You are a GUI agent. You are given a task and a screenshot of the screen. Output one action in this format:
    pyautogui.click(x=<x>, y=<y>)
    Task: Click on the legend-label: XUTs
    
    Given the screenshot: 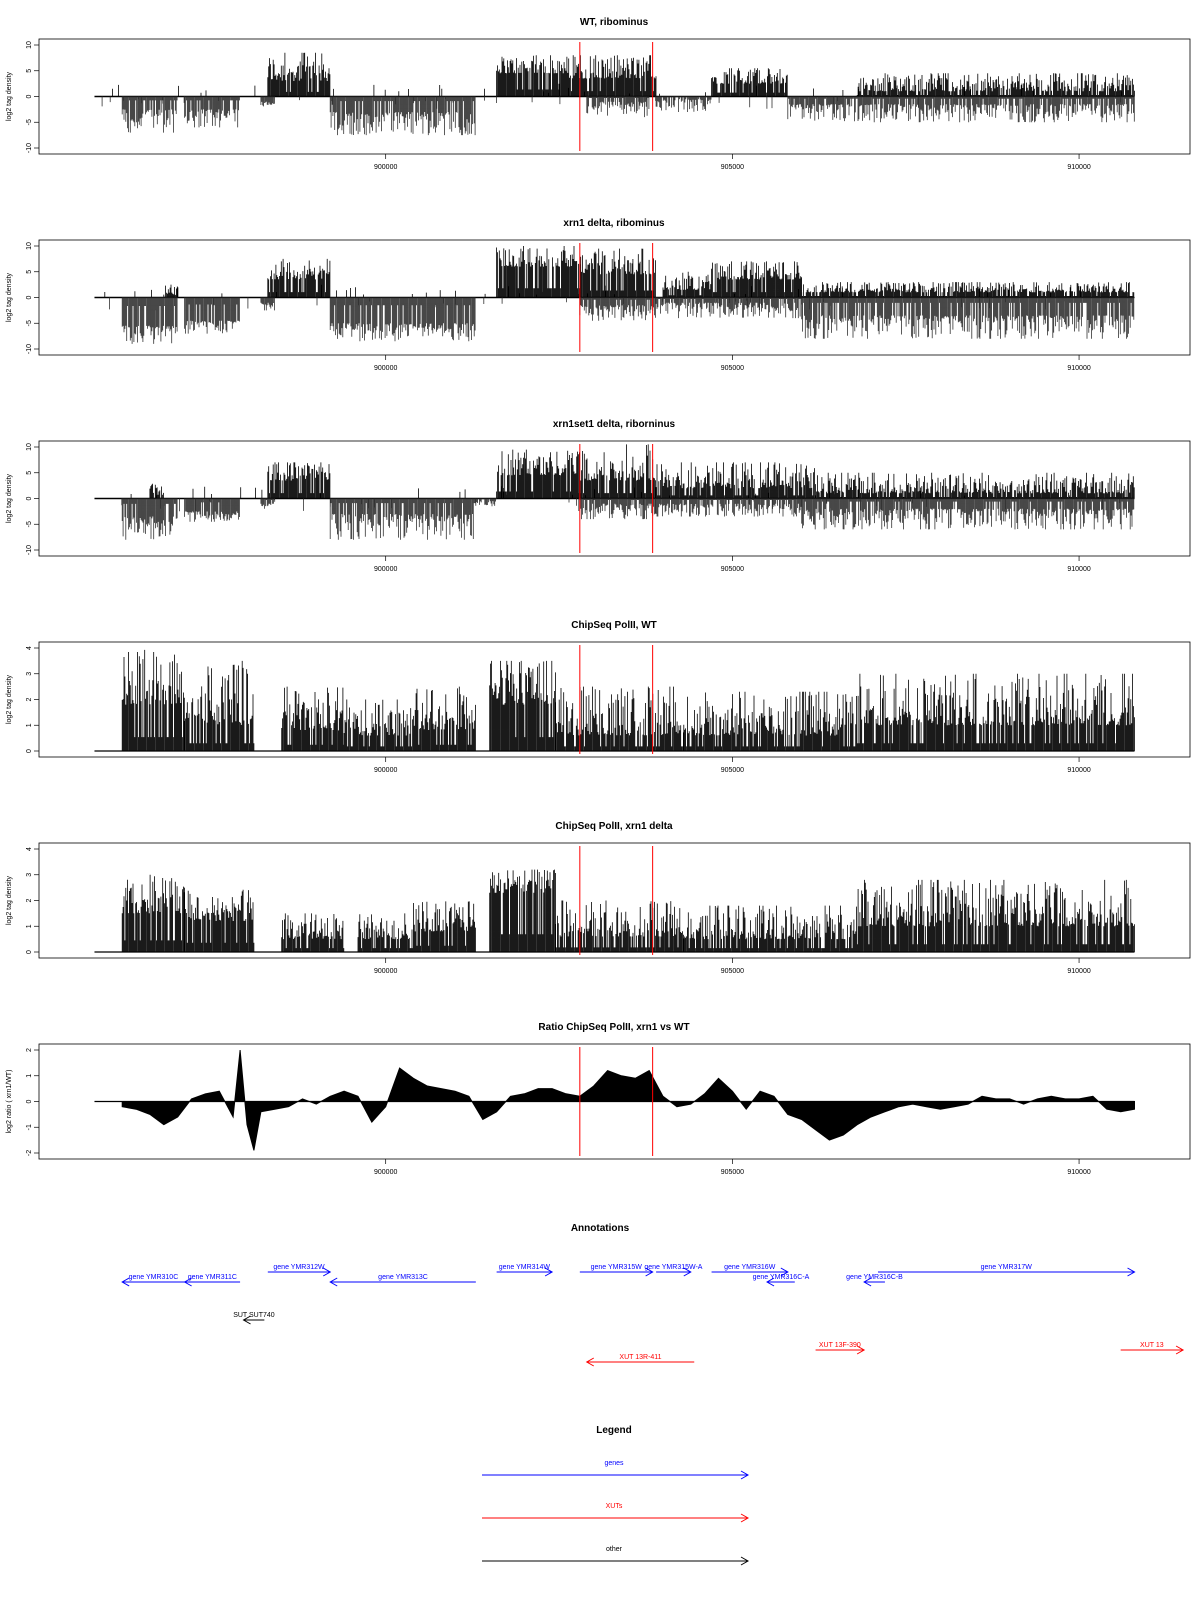 What is the action you would take?
    pyautogui.click(x=614, y=1506)
    